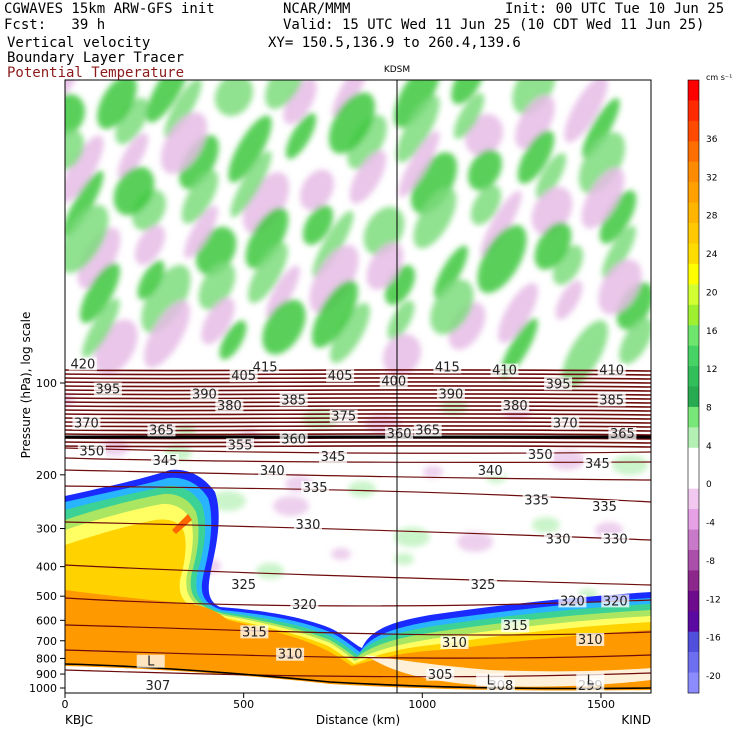 Image resolution: width=740 pixels, height=740 pixels. What do you see at coordinates (454, 643) in the screenshot?
I see `theta-label: 310` at bounding box center [454, 643].